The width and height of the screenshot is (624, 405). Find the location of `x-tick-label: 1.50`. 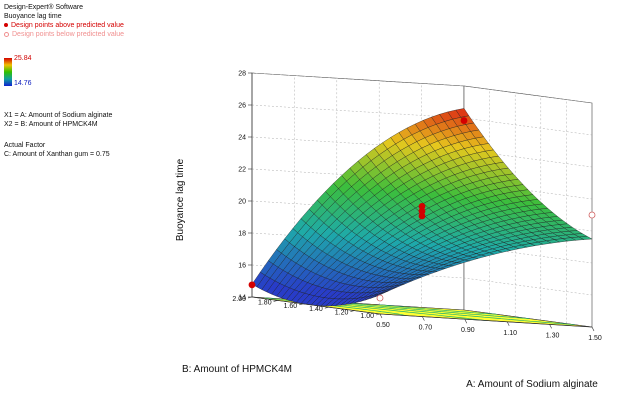

x-tick-label: 1.50 is located at coordinates (595, 338).